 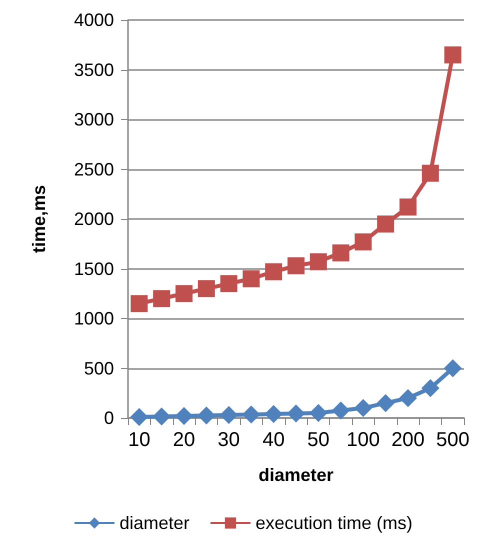 I want to click on legend-label: diameter, so click(x=154, y=523).